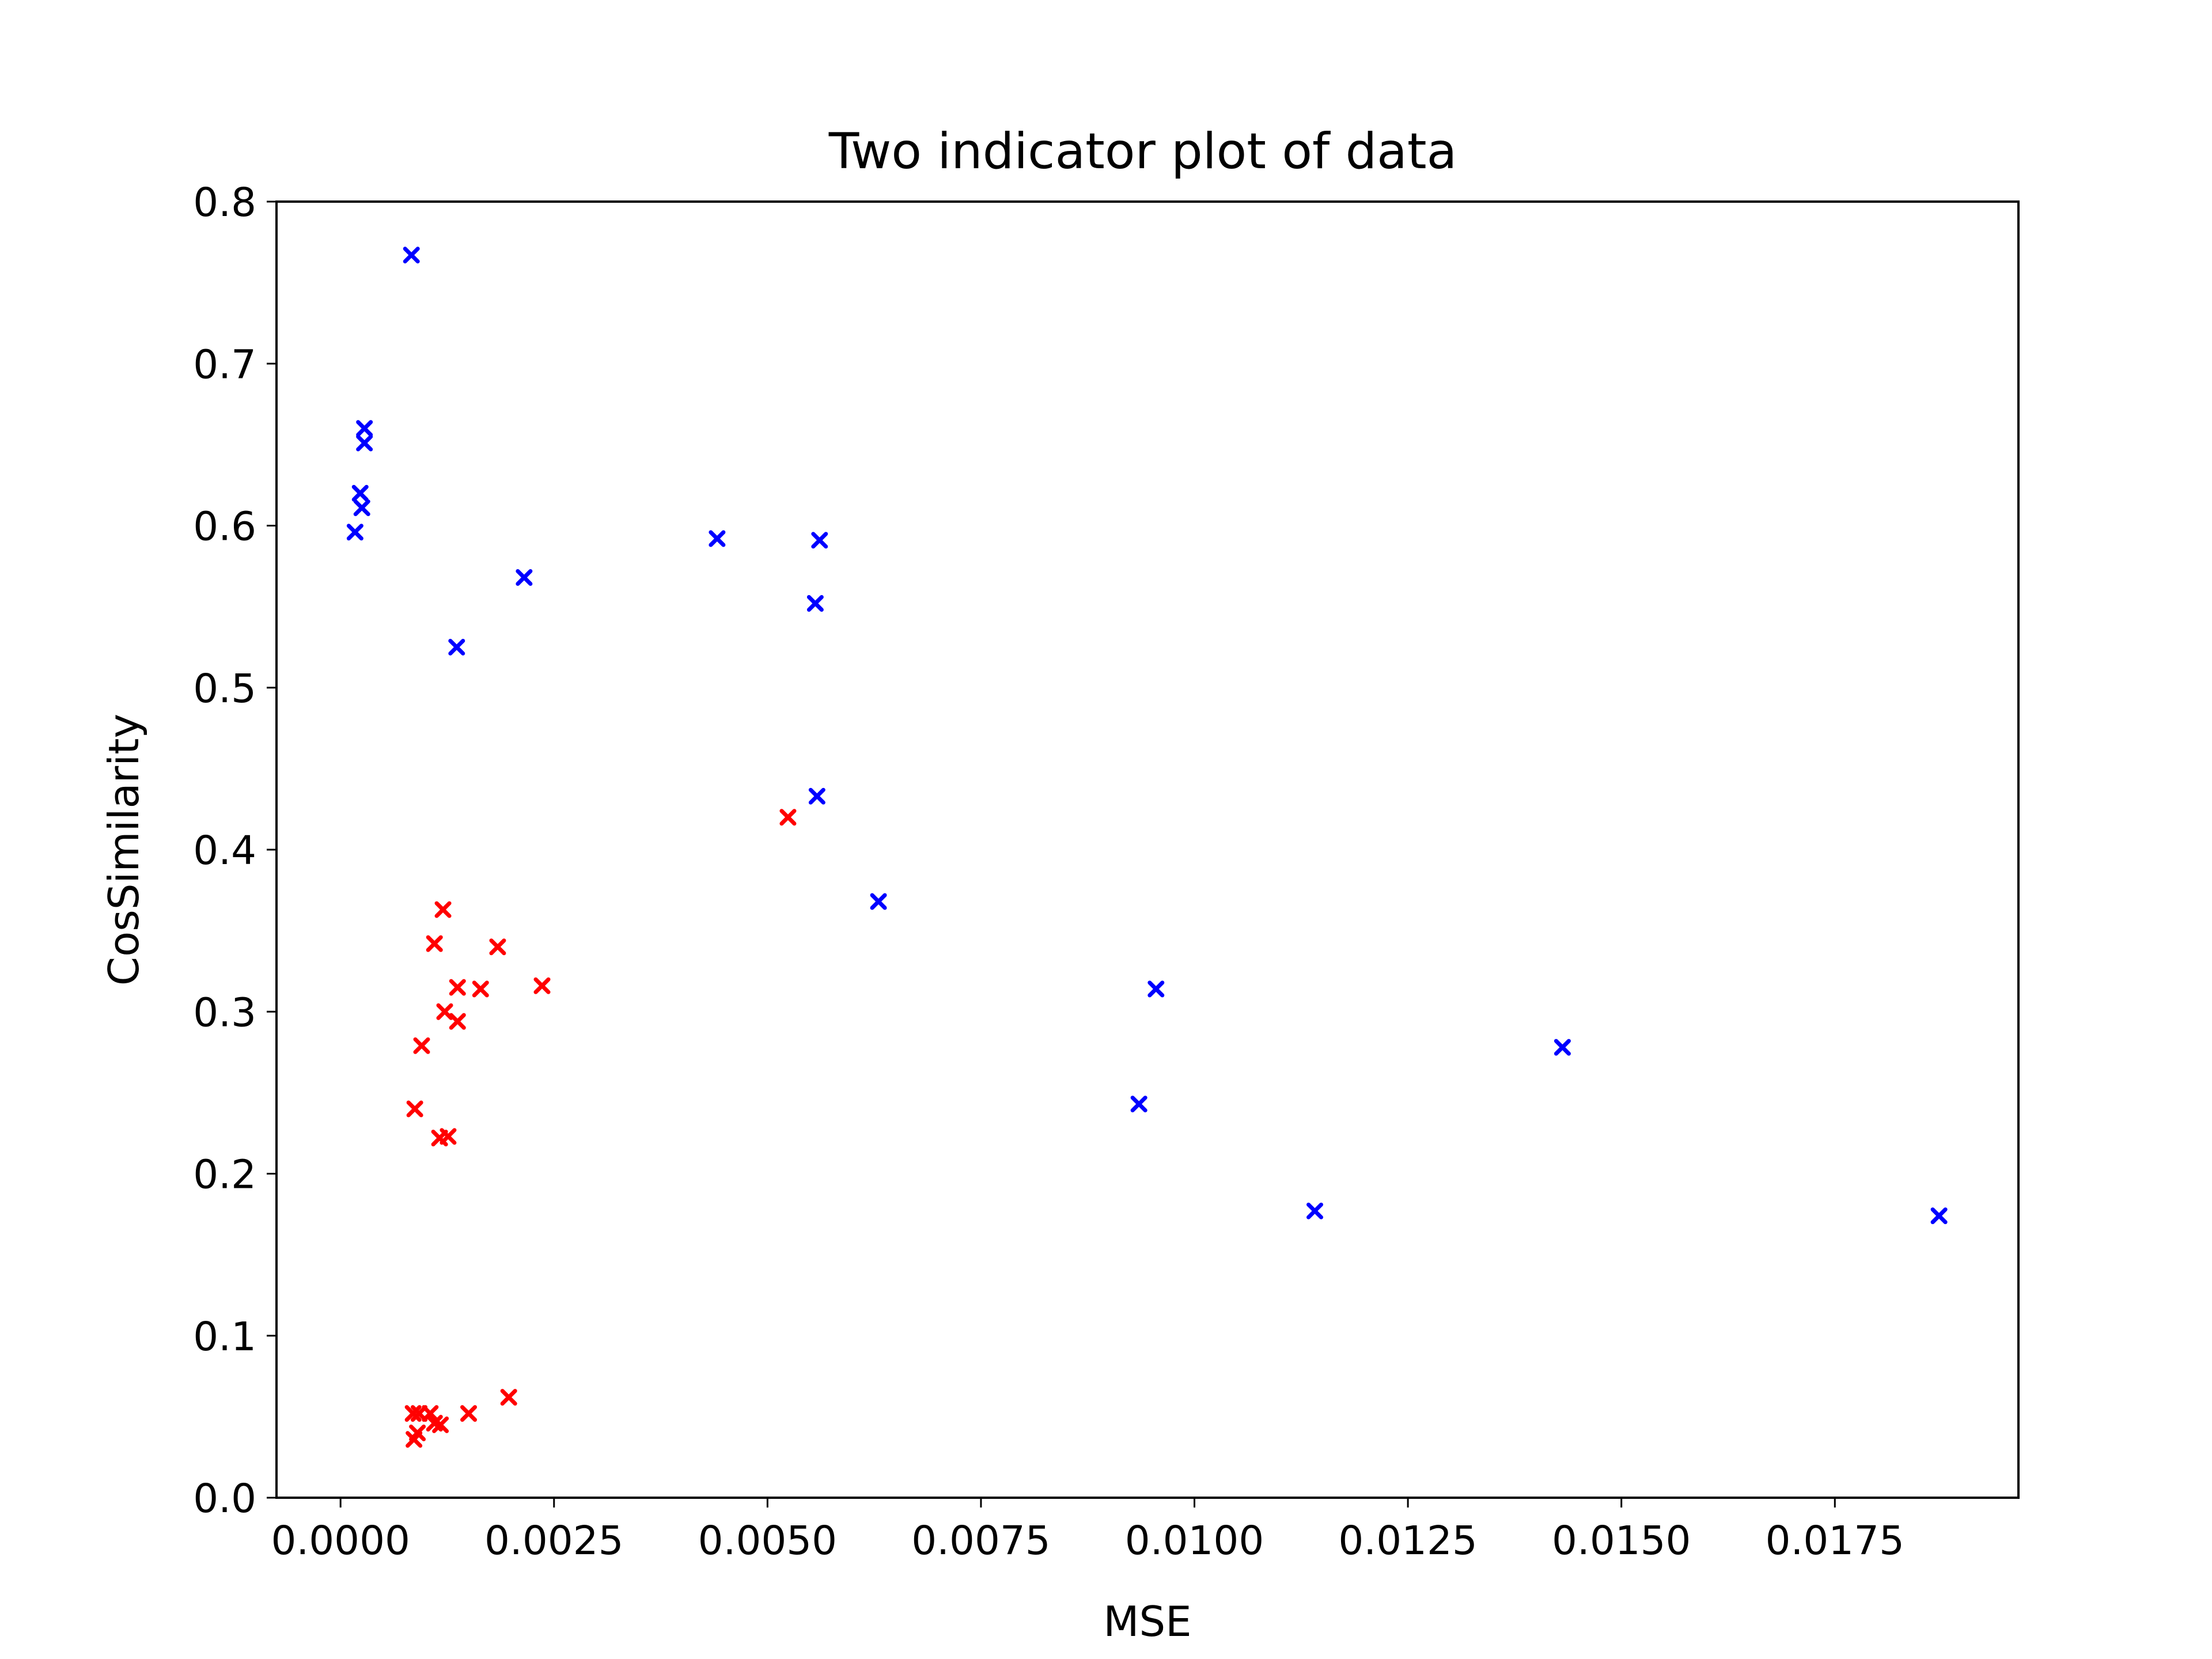 This screenshot has height=1659, width=2212. Describe the element at coordinates (553, 1541) in the screenshot. I see `x-tick-label: 0.0025` at that location.